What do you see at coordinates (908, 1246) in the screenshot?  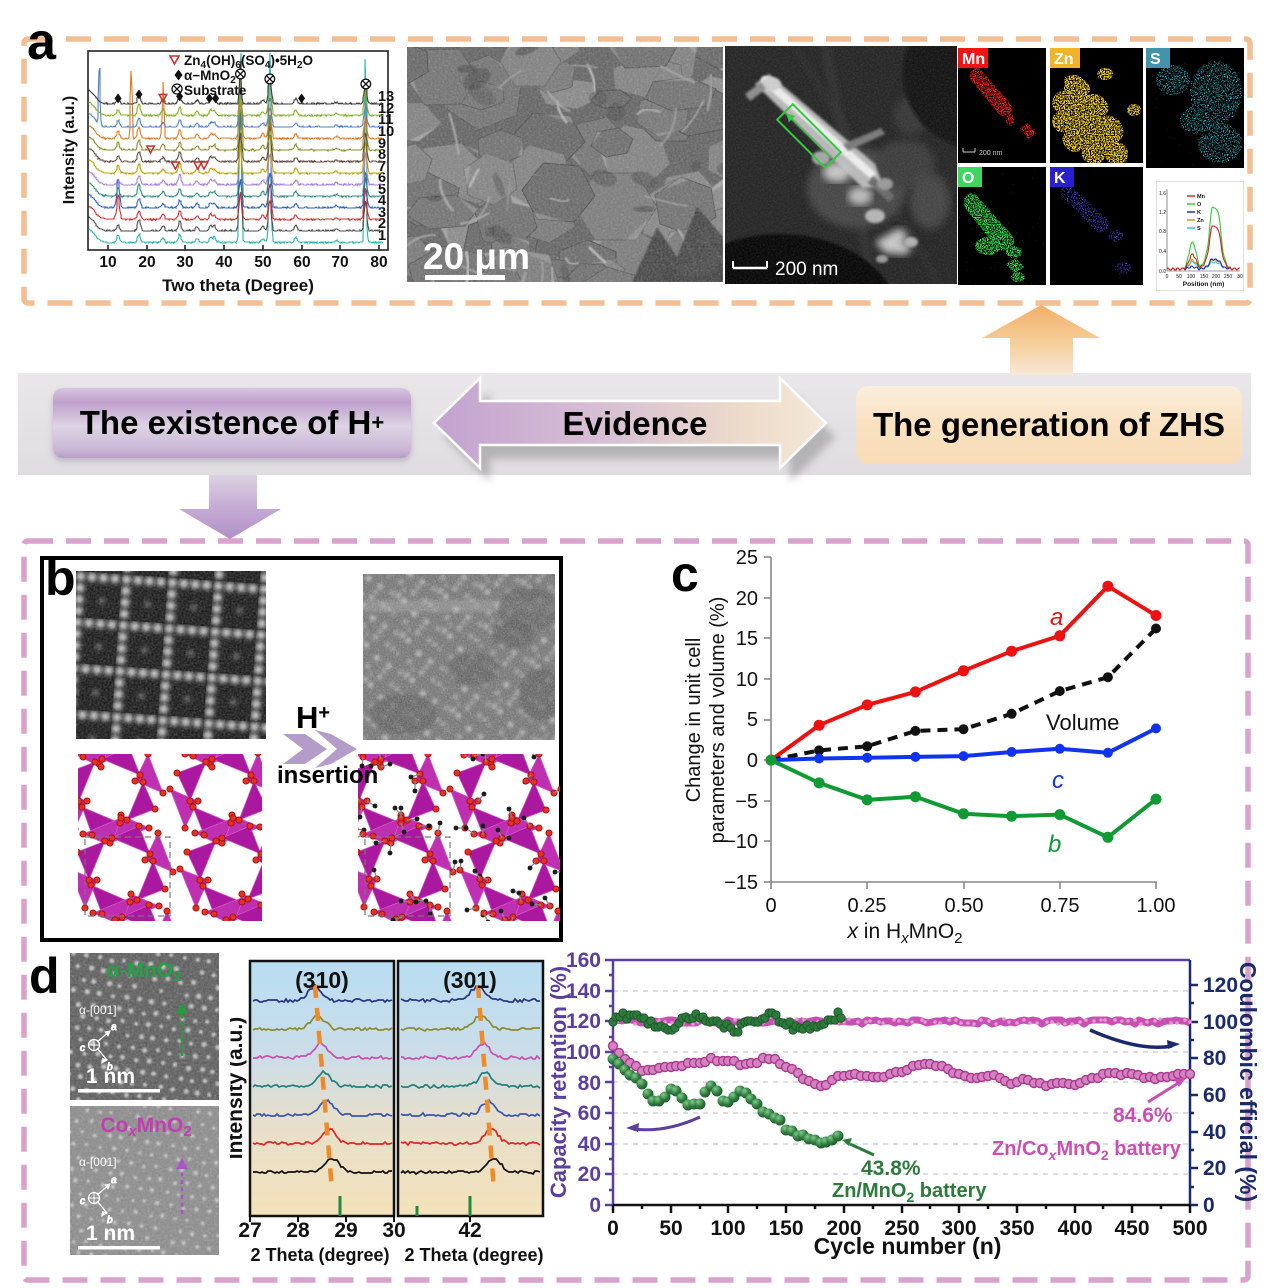 I see `svg-text: Cycle number (n)` at bounding box center [908, 1246].